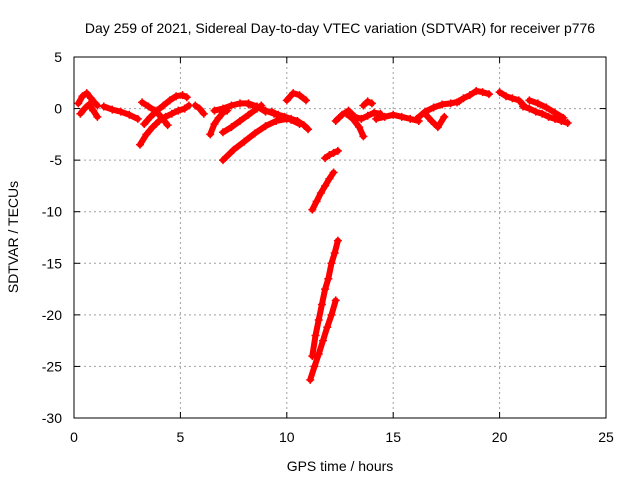 This screenshot has width=640, height=480. Describe the element at coordinates (56, 160) in the screenshot. I see `y-tick-label: -5` at that location.